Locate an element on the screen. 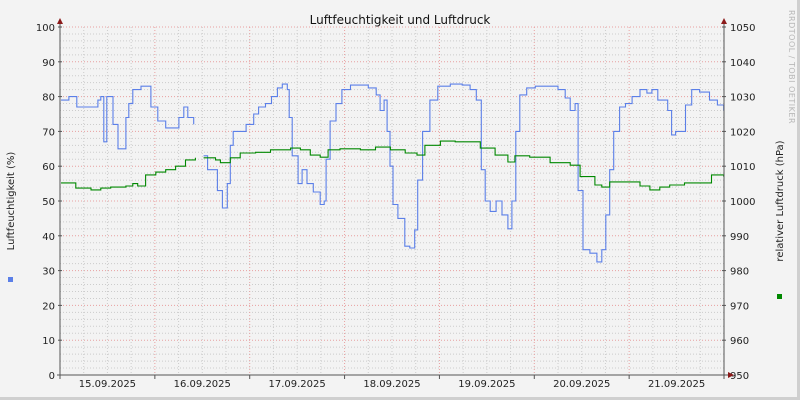 The height and width of the screenshot is (400, 800). y-tick-label: 10 is located at coordinates (48, 341).